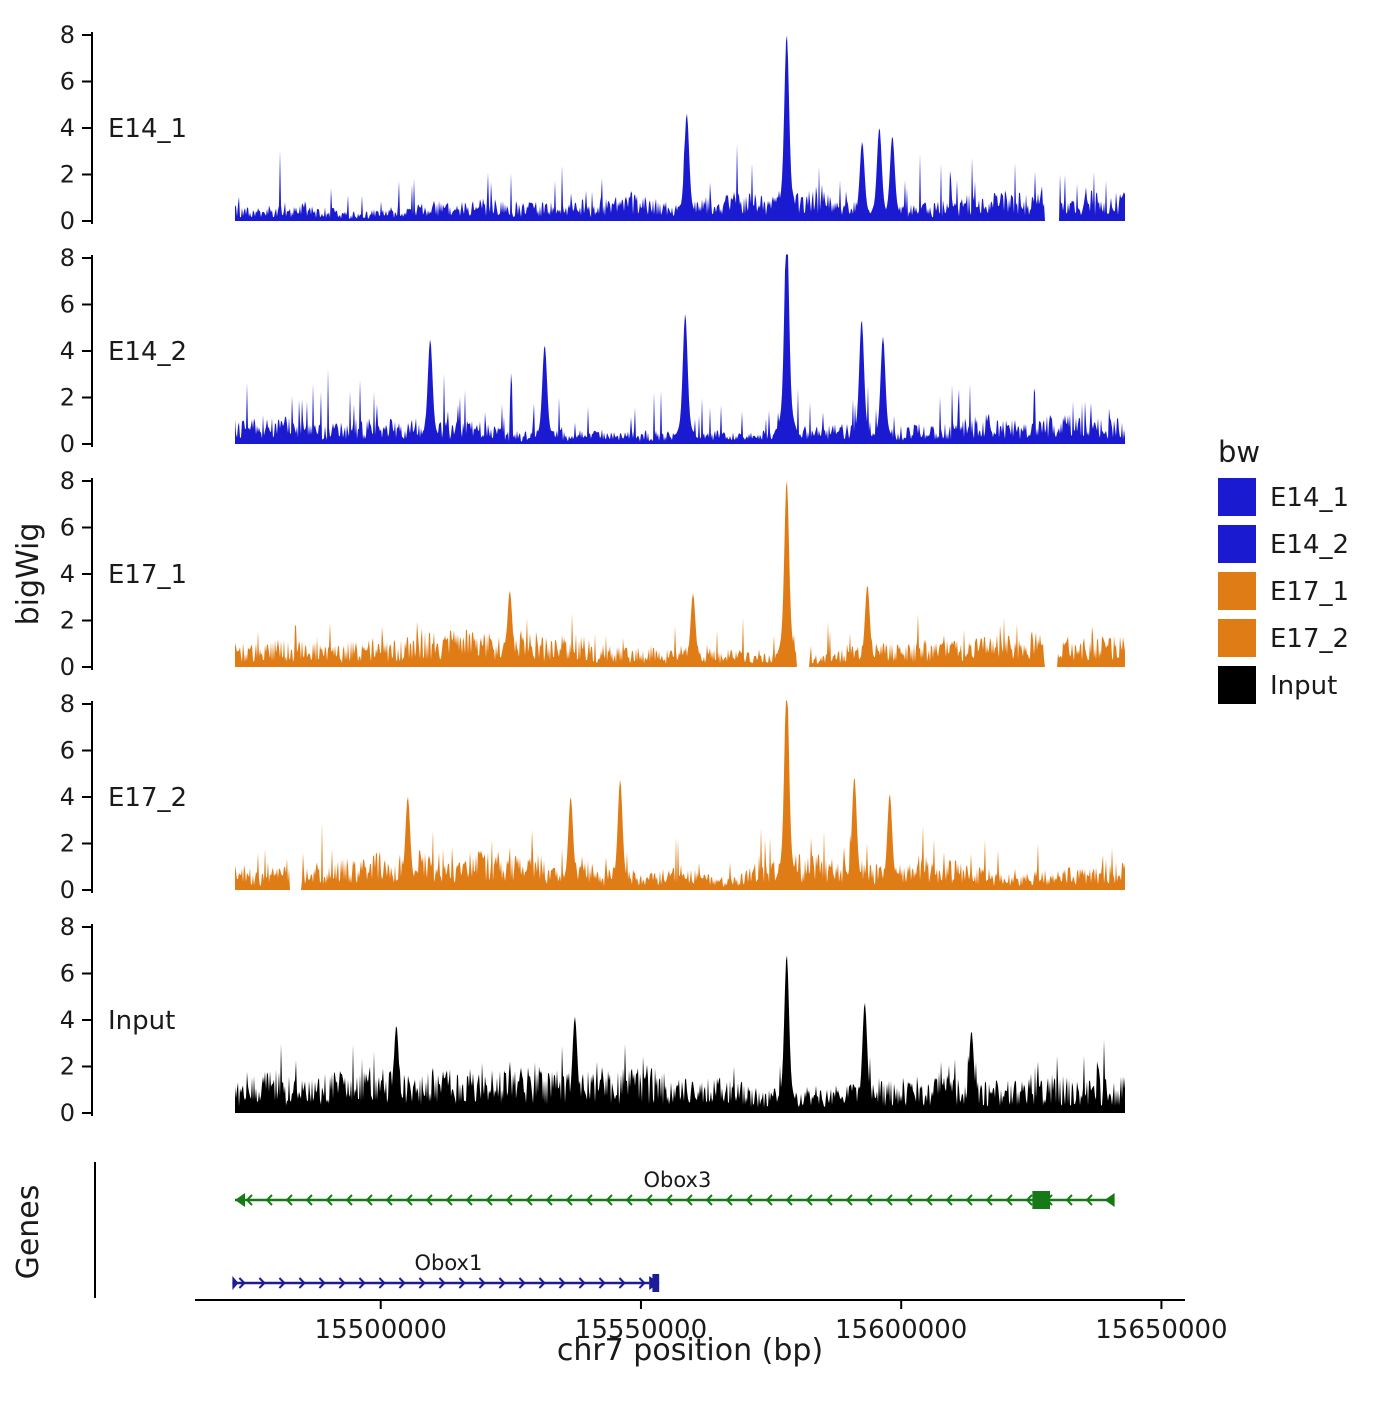 Image resolution: width=1400 pixels, height=1404 pixels. I want to click on legend-item-label: E17_2, so click(1309, 639).